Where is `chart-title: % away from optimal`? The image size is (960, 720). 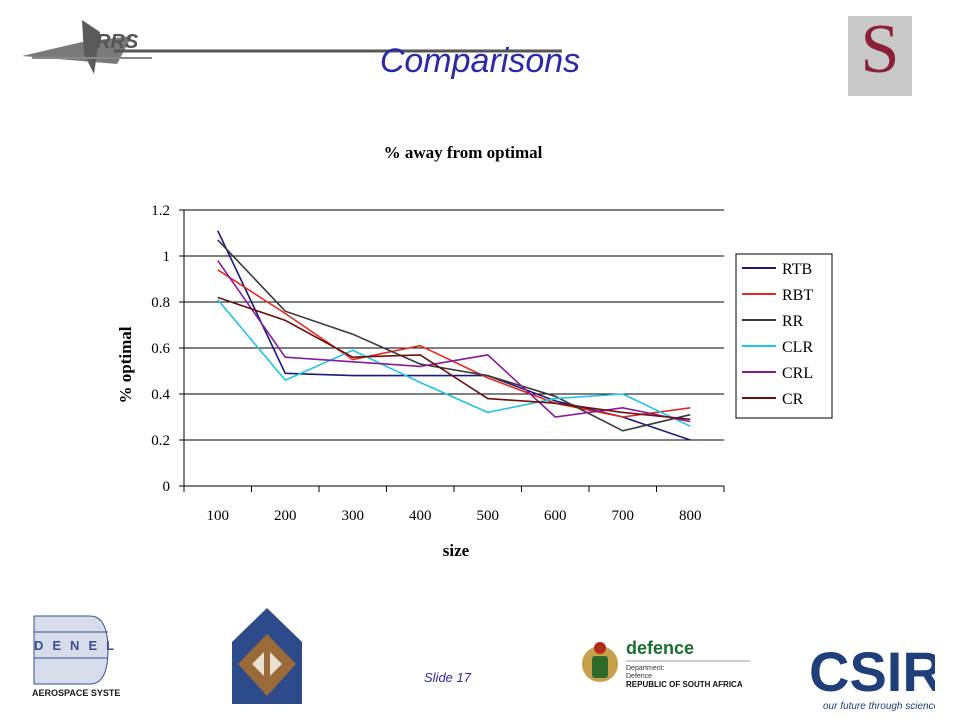 chart-title: % away from optimal is located at coordinates (463, 152).